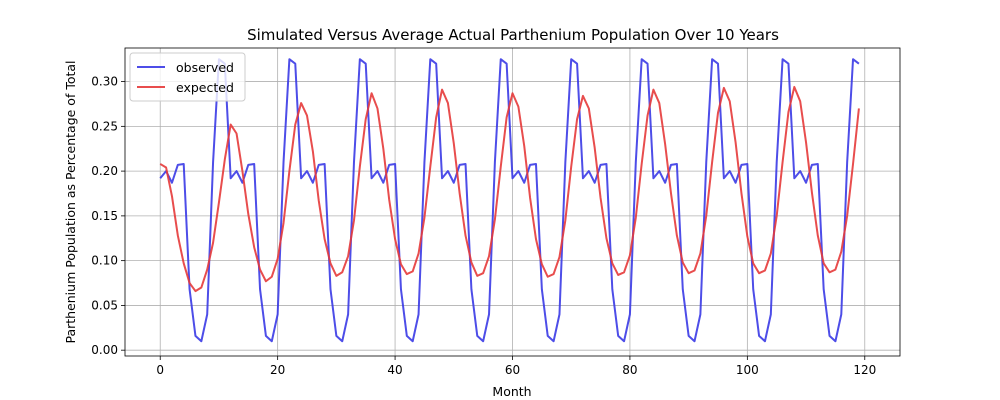  Describe the element at coordinates (104, 305) in the screenshot. I see `y-tick-label: 0.05` at that location.